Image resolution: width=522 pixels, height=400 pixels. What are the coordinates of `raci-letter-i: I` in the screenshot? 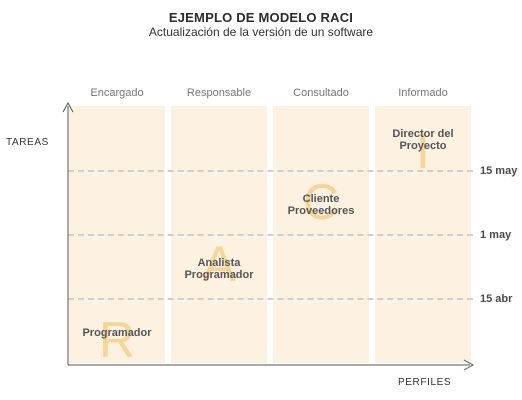 It's located at (423, 151).